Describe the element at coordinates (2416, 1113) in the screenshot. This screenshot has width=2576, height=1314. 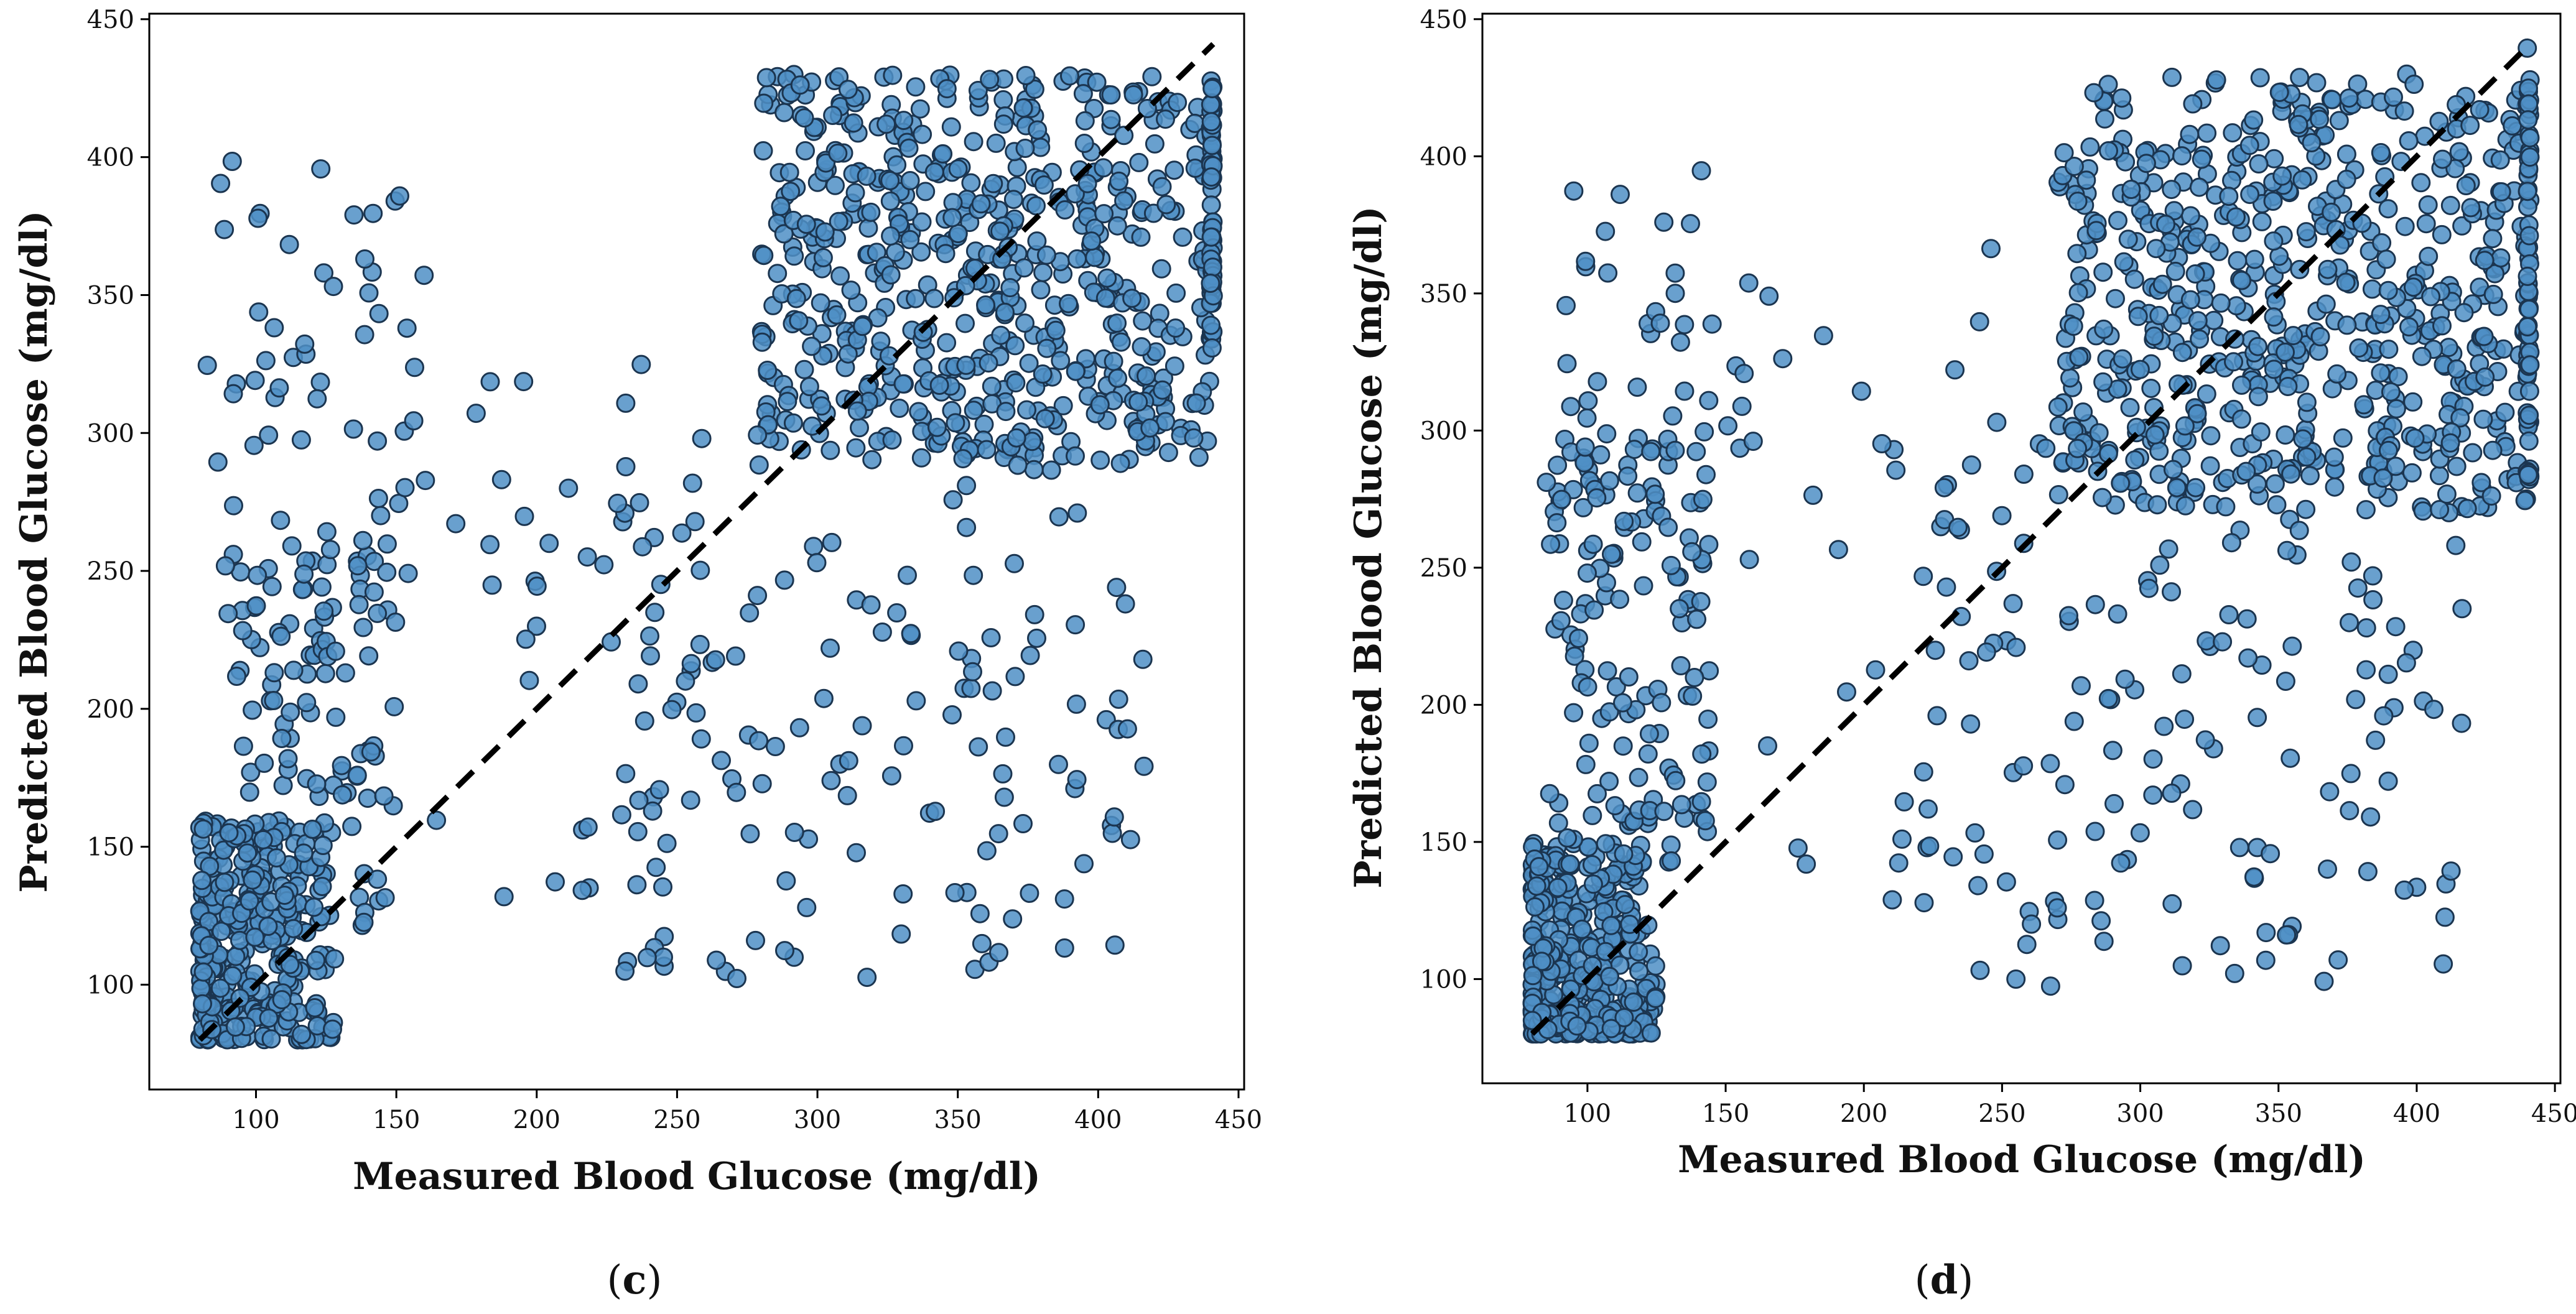
I see `x-tick-label: 400` at that location.